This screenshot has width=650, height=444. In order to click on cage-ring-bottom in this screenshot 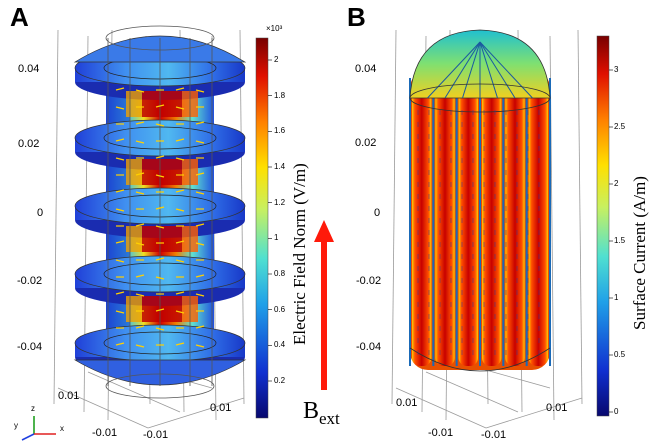, I will do `click(160, 386)`.